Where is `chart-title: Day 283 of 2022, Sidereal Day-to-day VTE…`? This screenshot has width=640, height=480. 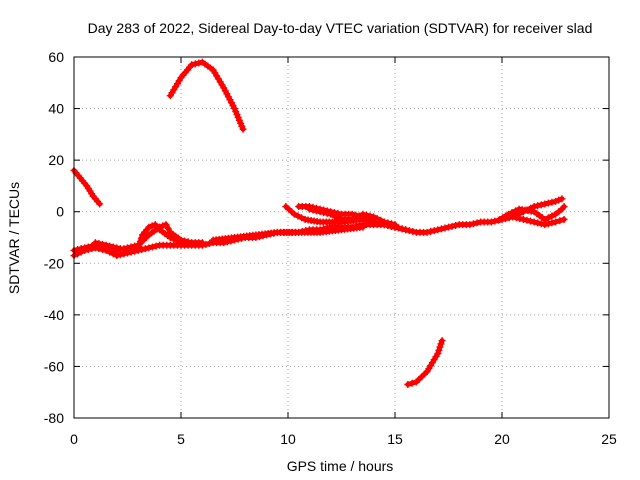
chart-title: Day 283 of 2022, Sidereal Day-to-day VTE… is located at coordinates (340, 28).